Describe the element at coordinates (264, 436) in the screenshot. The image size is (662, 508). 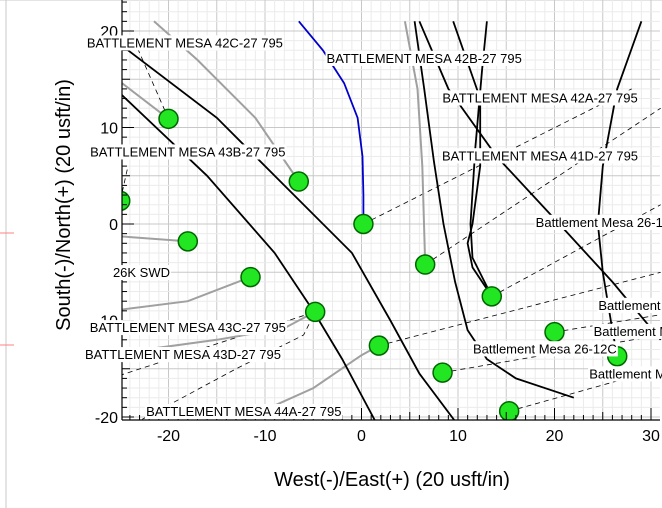
I see `x-tick-label: -10` at that location.